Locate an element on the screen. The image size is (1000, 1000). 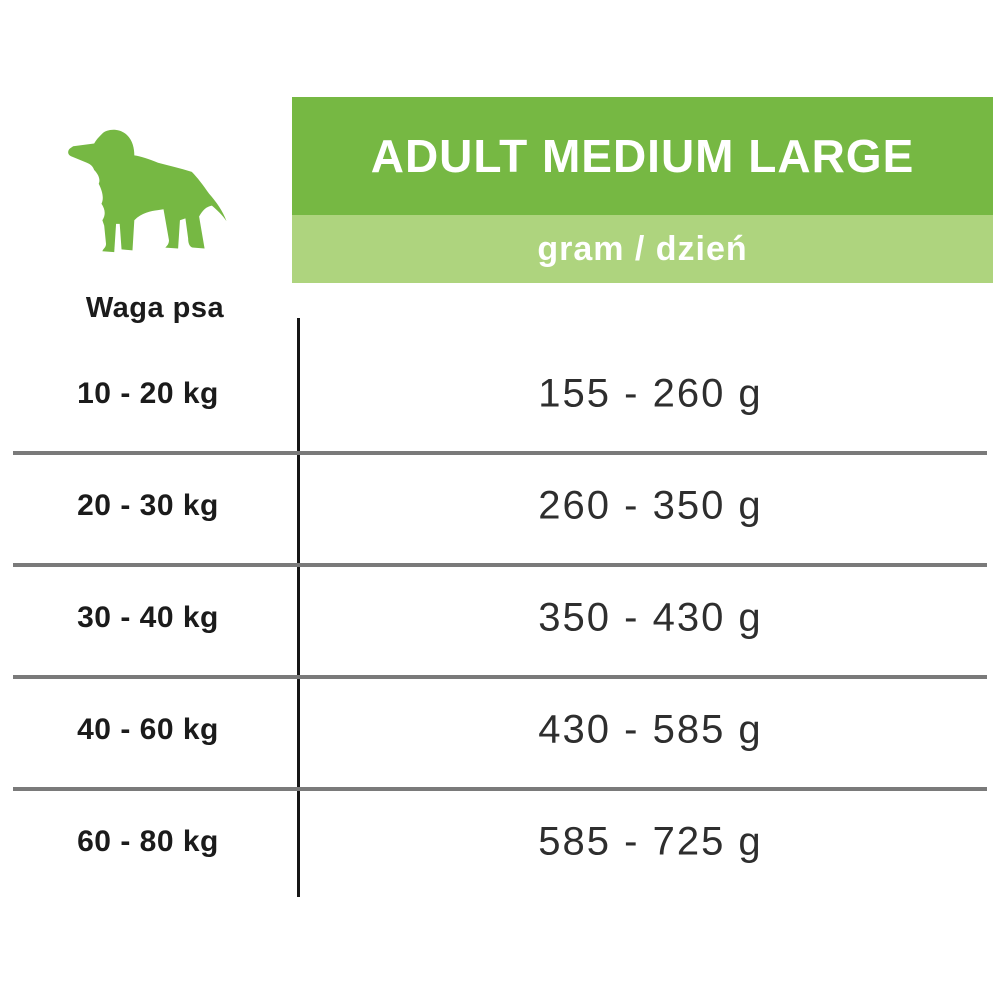
table-row-grams: 155 - 260 g is located at coordinates (650, 393).